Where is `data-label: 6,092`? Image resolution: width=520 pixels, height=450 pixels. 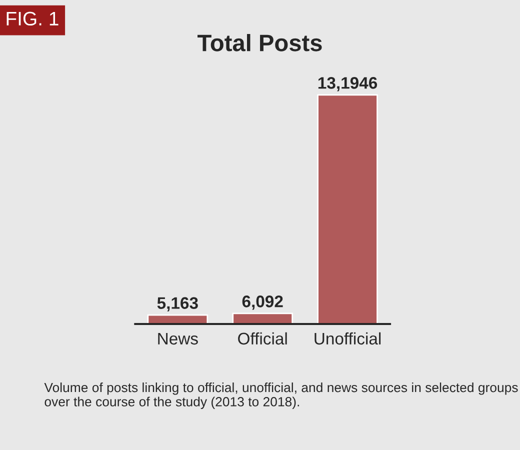
data-label: 6,092 is located at coordinates (262, 303).